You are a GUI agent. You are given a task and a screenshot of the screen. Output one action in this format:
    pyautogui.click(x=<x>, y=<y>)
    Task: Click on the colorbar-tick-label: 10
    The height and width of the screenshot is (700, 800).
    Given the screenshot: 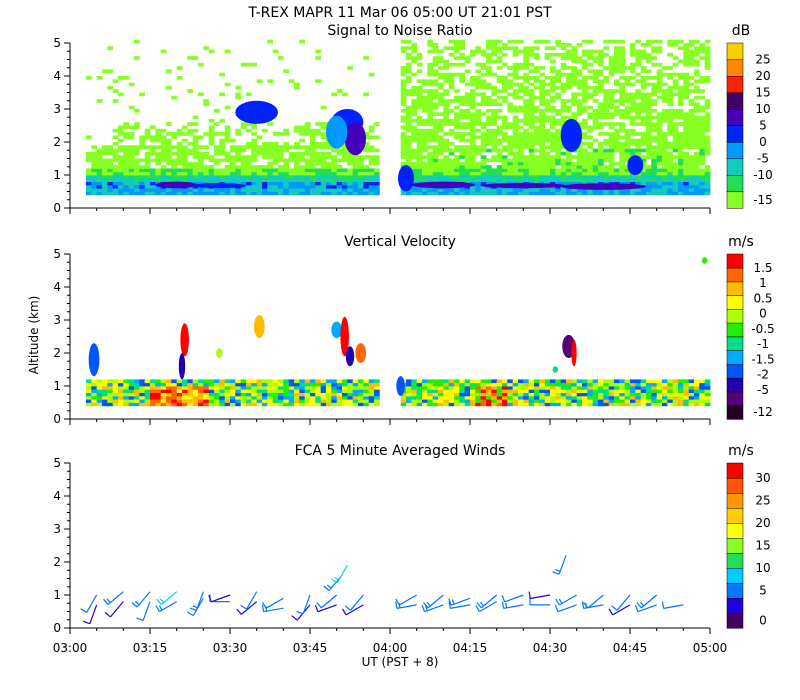 What is the action you would take?
    pyautogui.click(x=762, y=568)
    